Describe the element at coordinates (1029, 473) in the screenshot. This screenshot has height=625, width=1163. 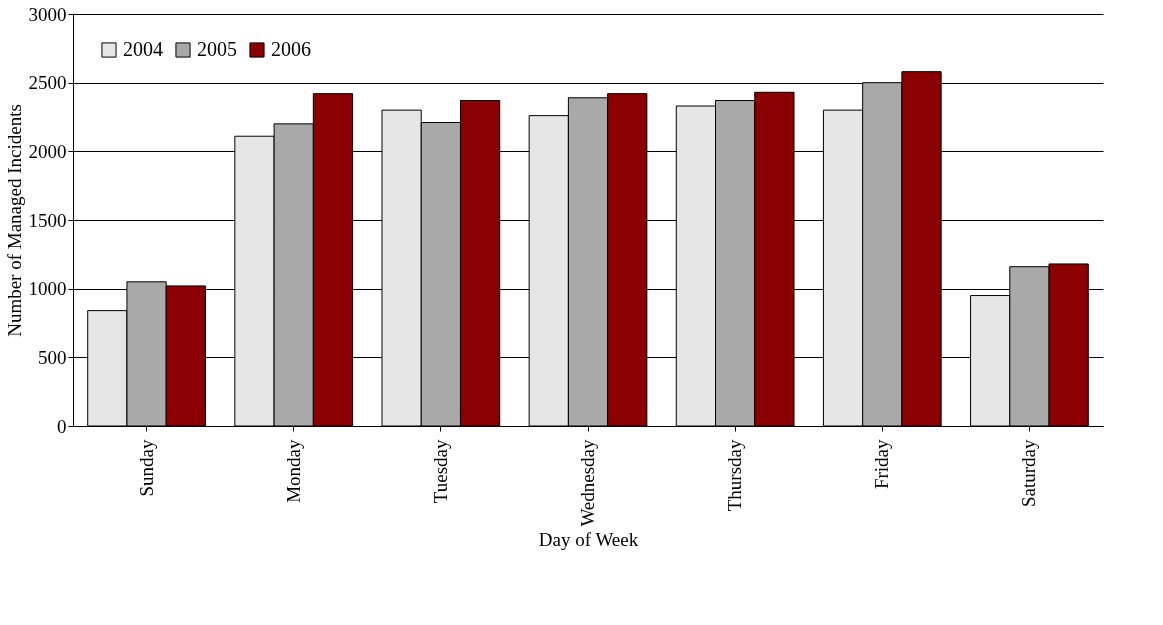
I see `x-tick-label: Saturday` at that location.